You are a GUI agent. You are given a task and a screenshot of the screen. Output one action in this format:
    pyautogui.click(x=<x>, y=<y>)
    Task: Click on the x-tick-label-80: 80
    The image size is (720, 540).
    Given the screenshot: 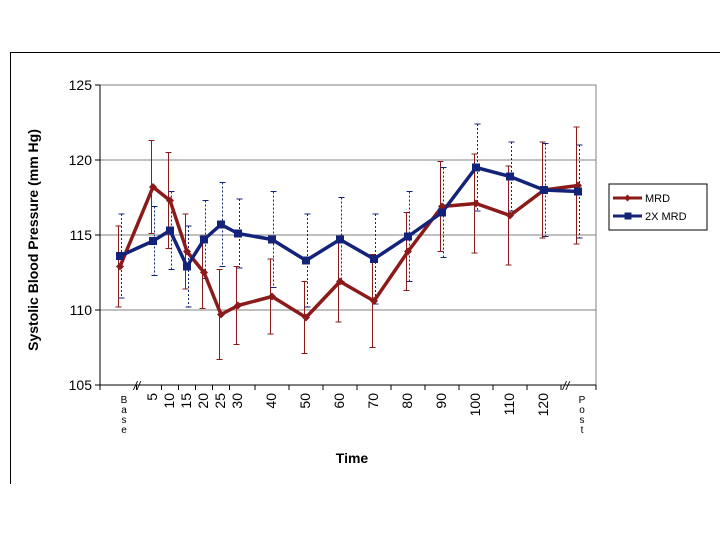 What is the action you would take?
    pyautogui.click(x=407, y=401)
    